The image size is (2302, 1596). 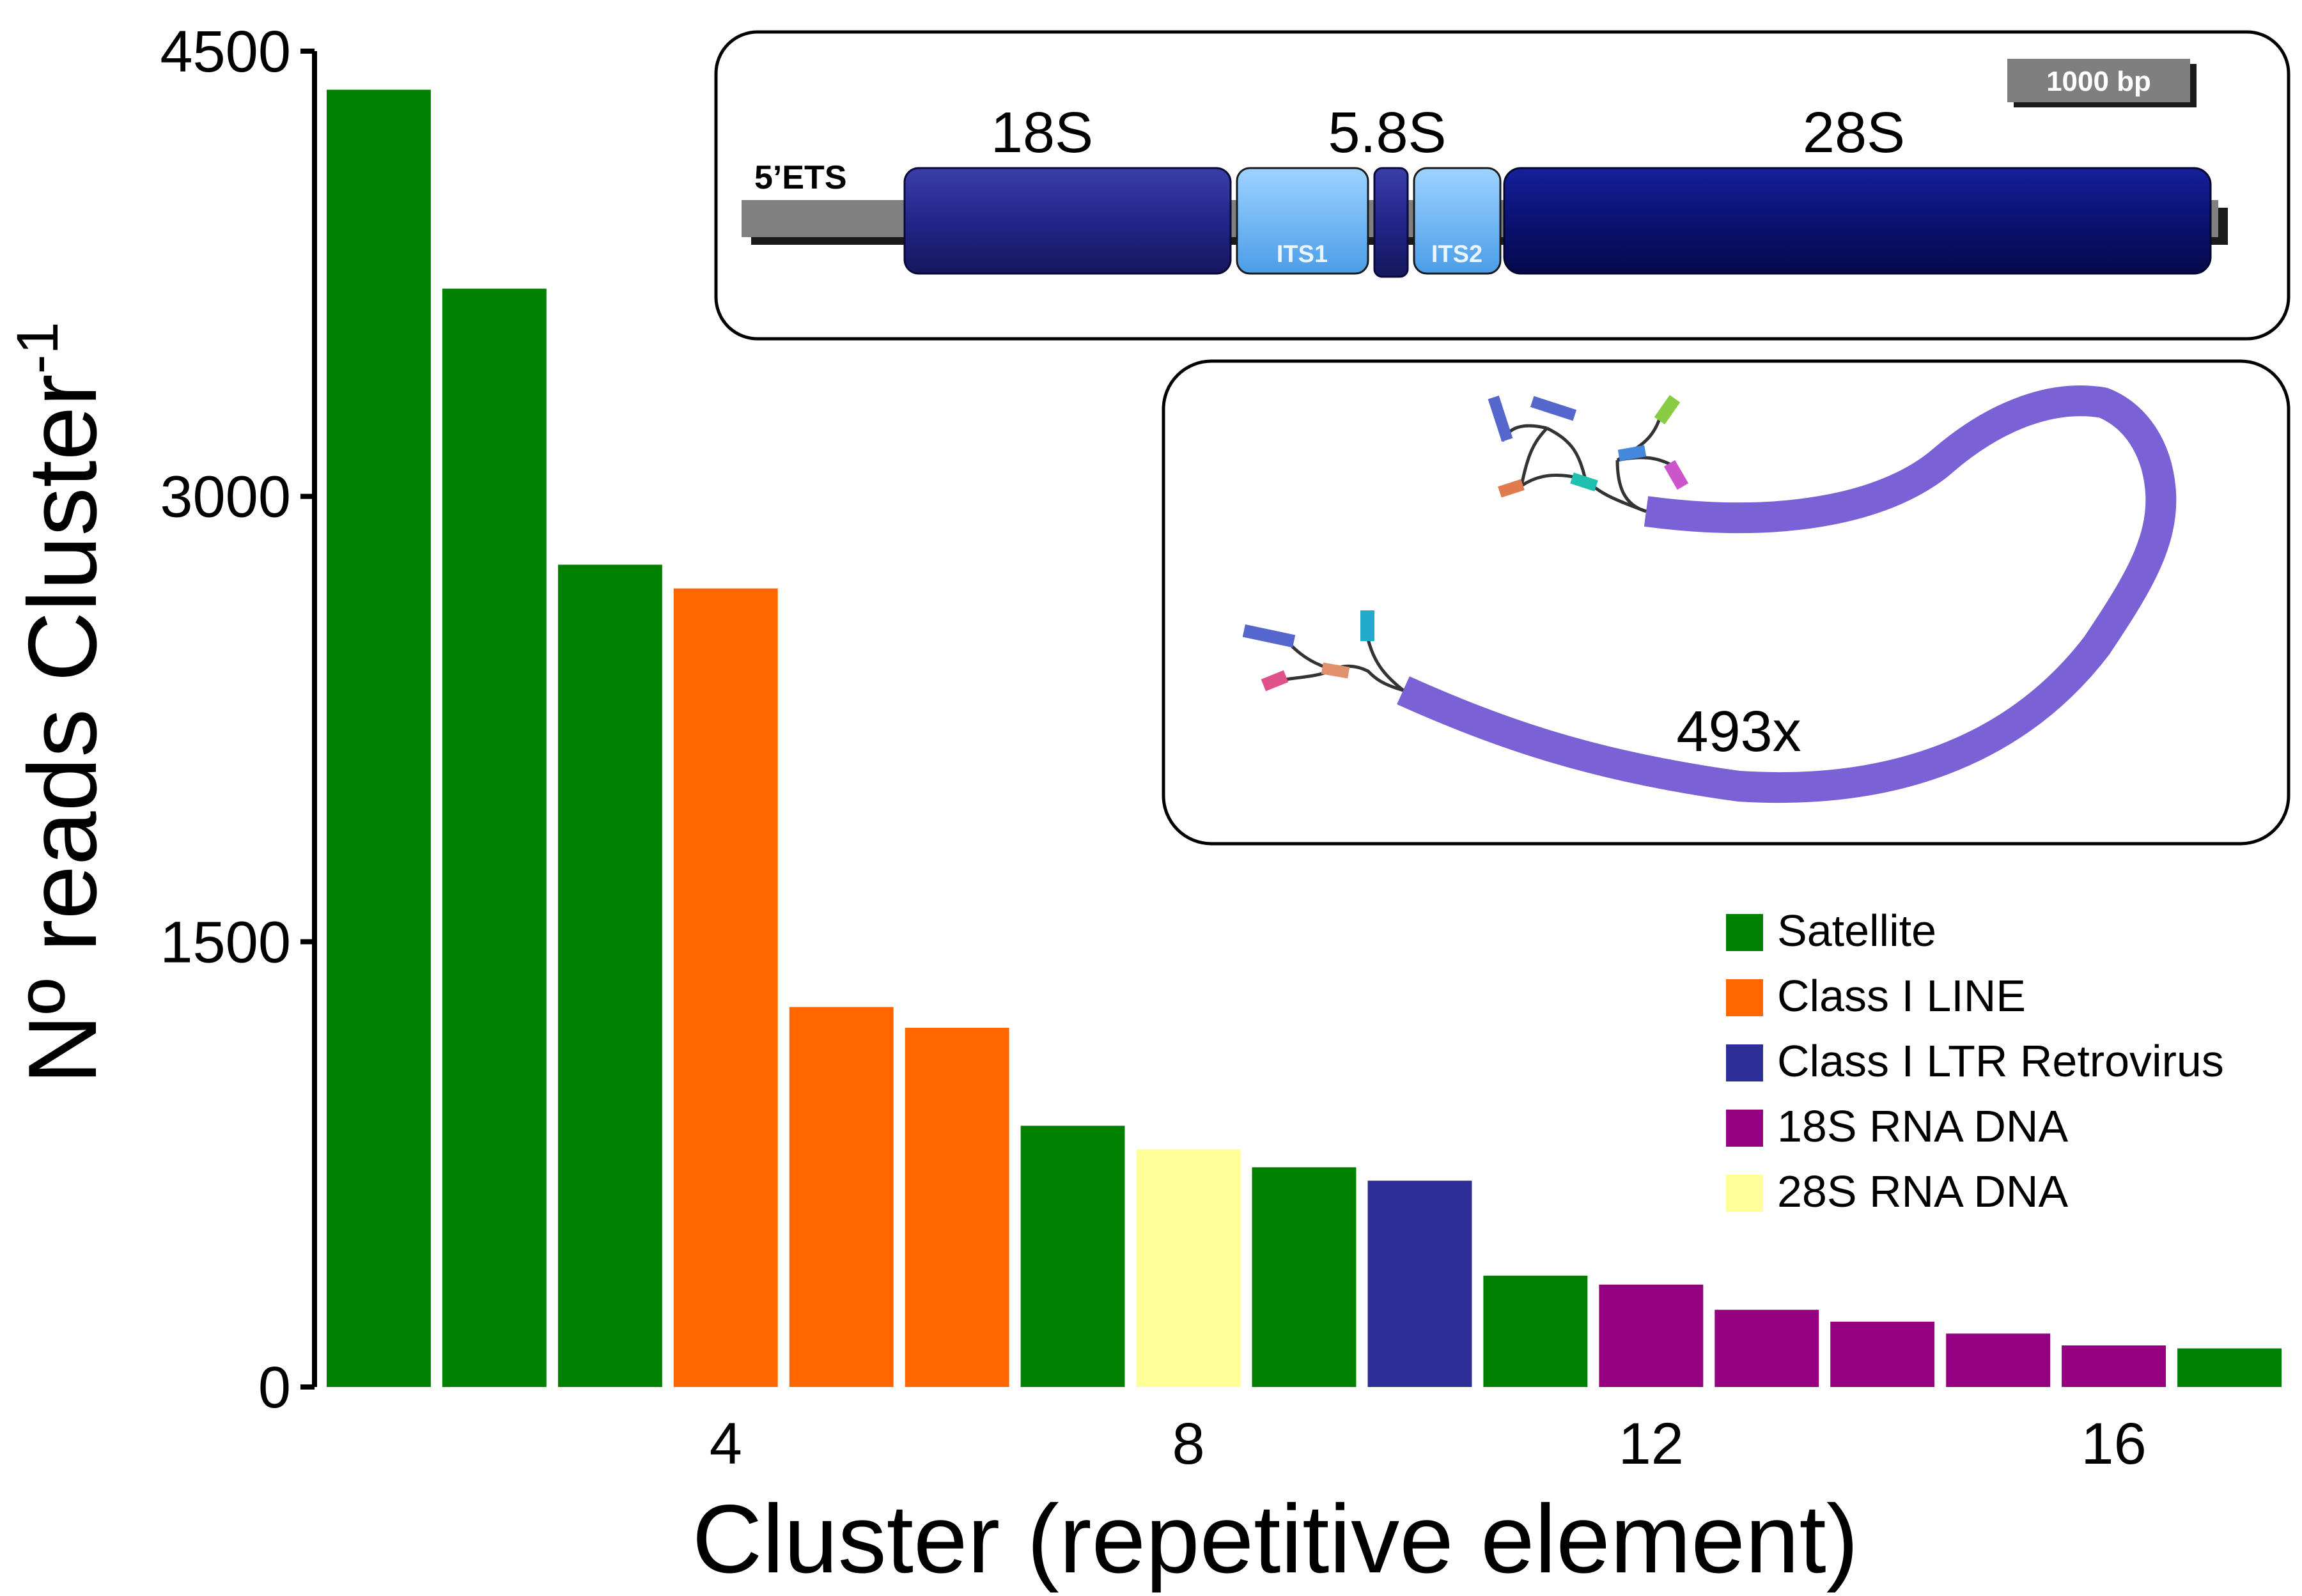 What do you see at coordinates (1856, 931) in the screenshot?
I see `legend-label: Satellite` at bounding box center [1856, 931].